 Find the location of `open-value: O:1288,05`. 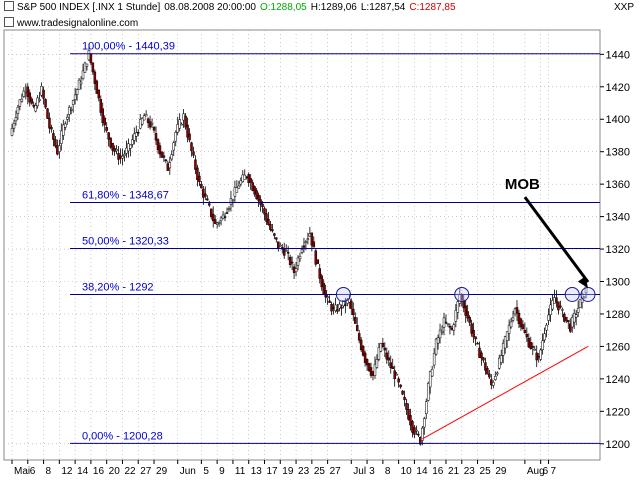

open-value: O:1288,05 is located at coordinates (283, 7).